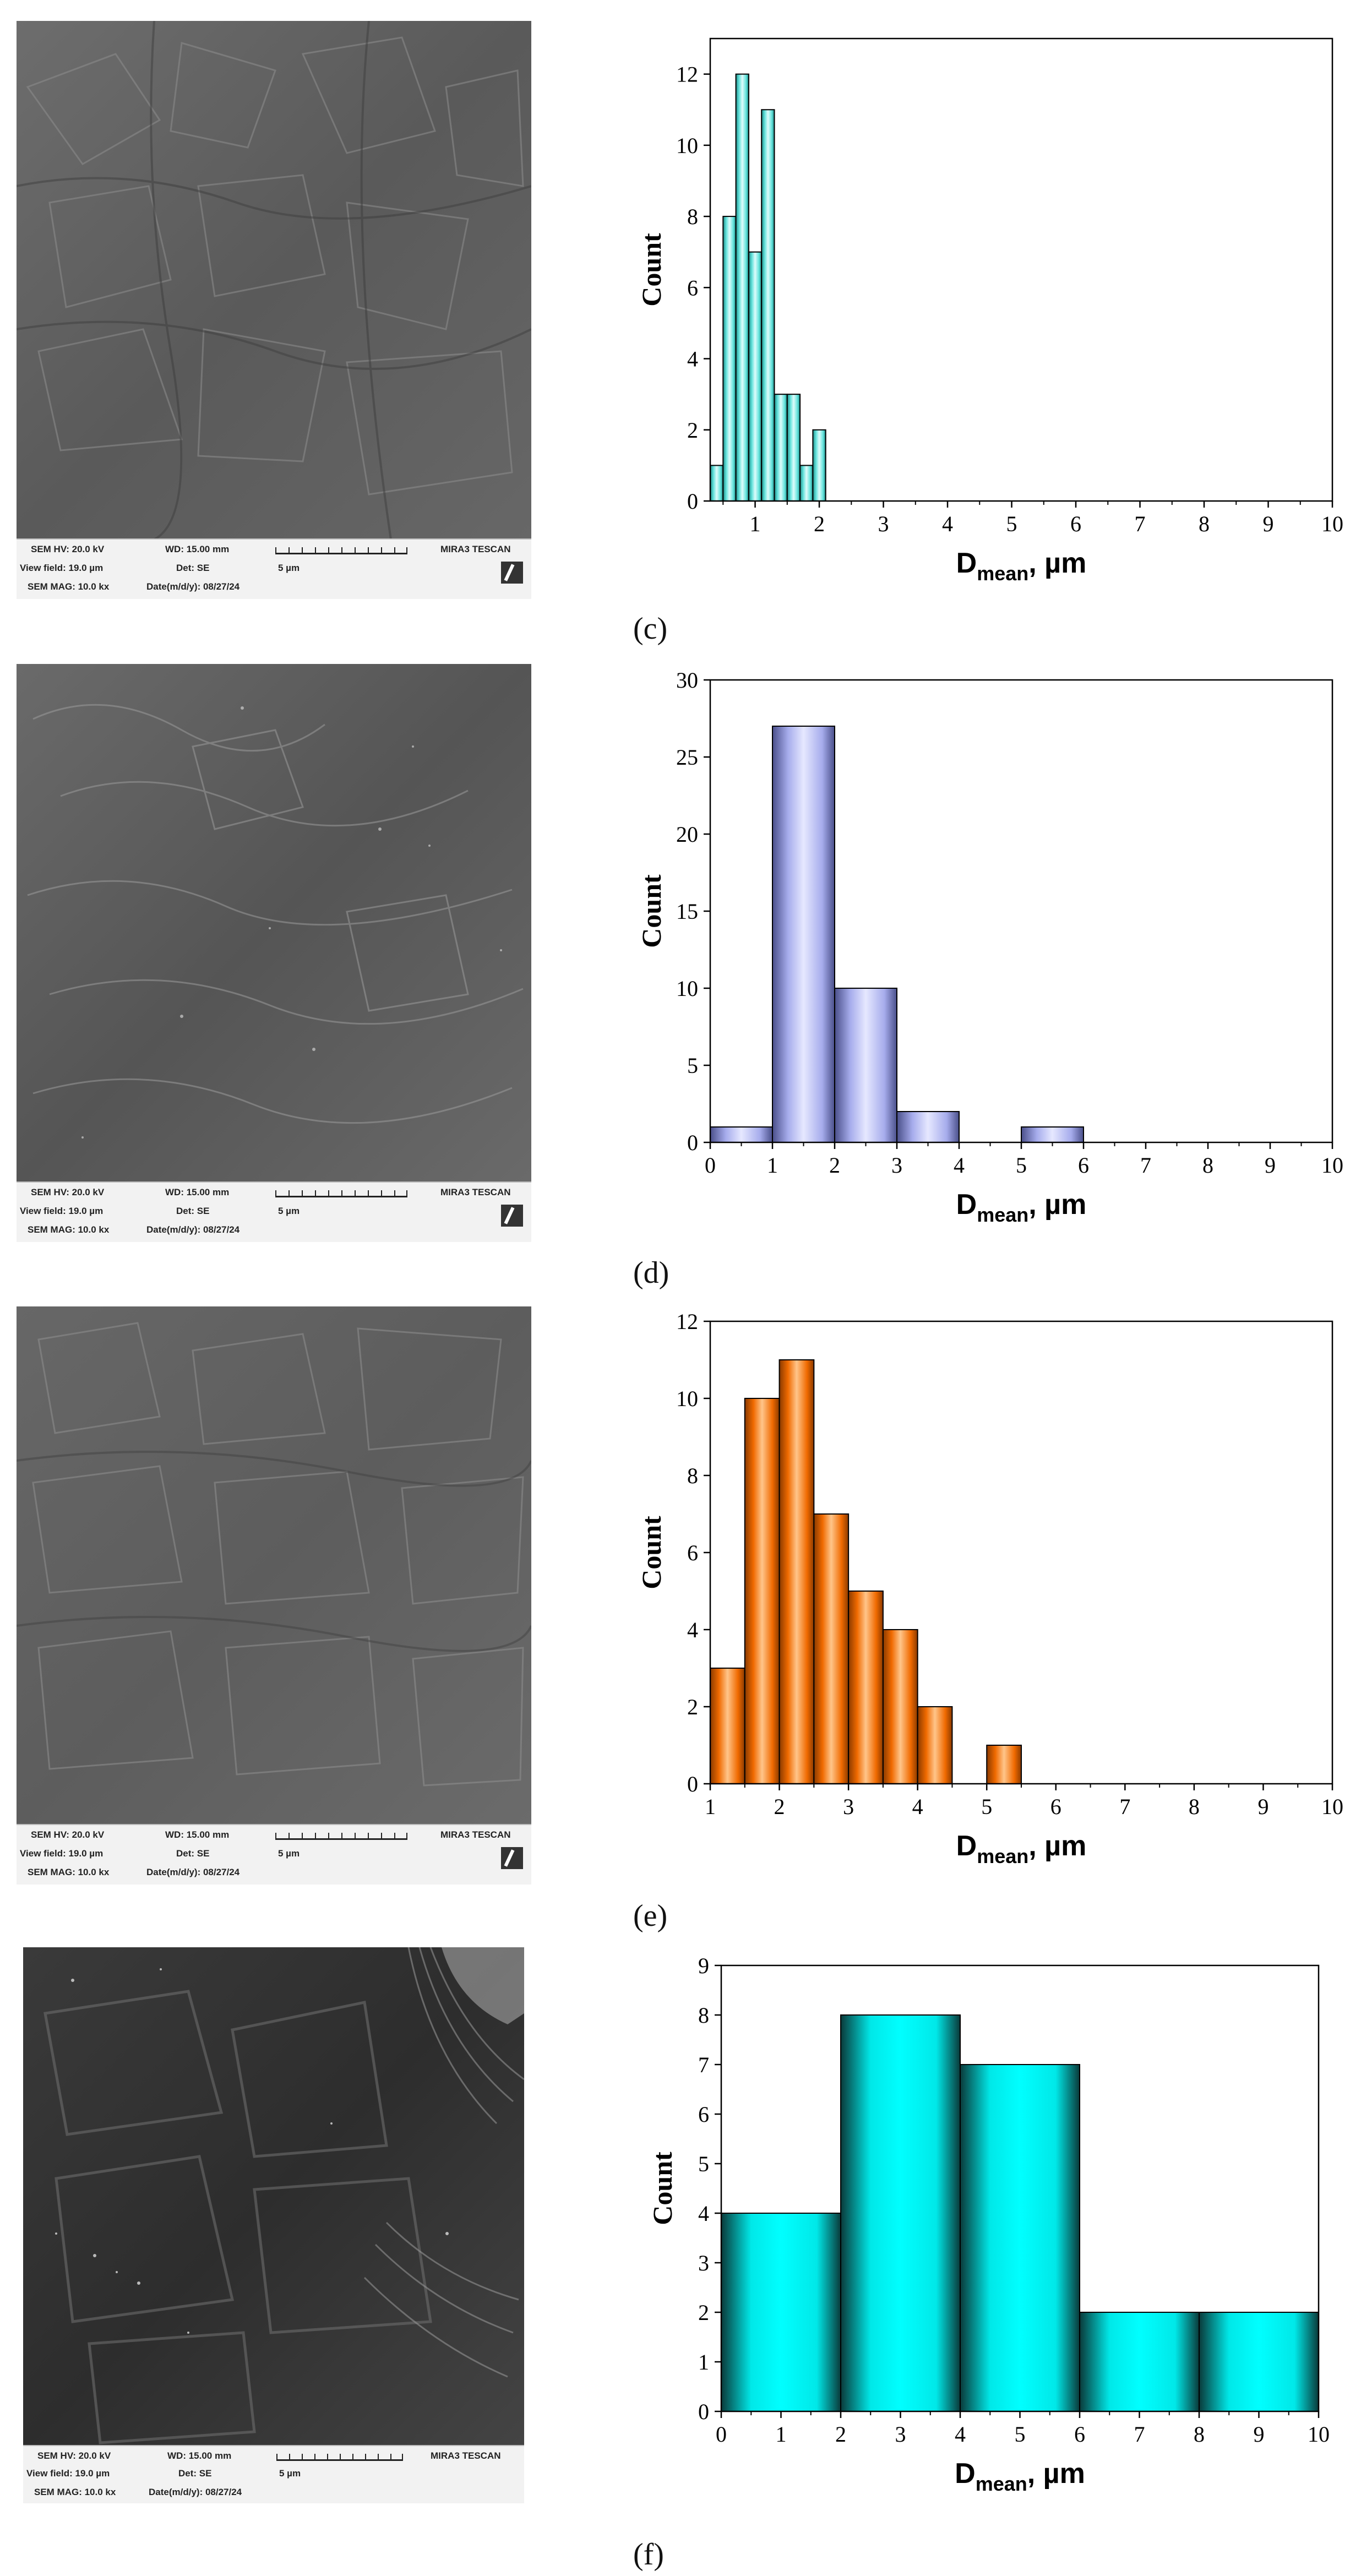 The width and height of the screenshot is (1361, 2576). Describe the element at coordinates (1021, 269) in the screenshot. I see `plot-frame` at that location.